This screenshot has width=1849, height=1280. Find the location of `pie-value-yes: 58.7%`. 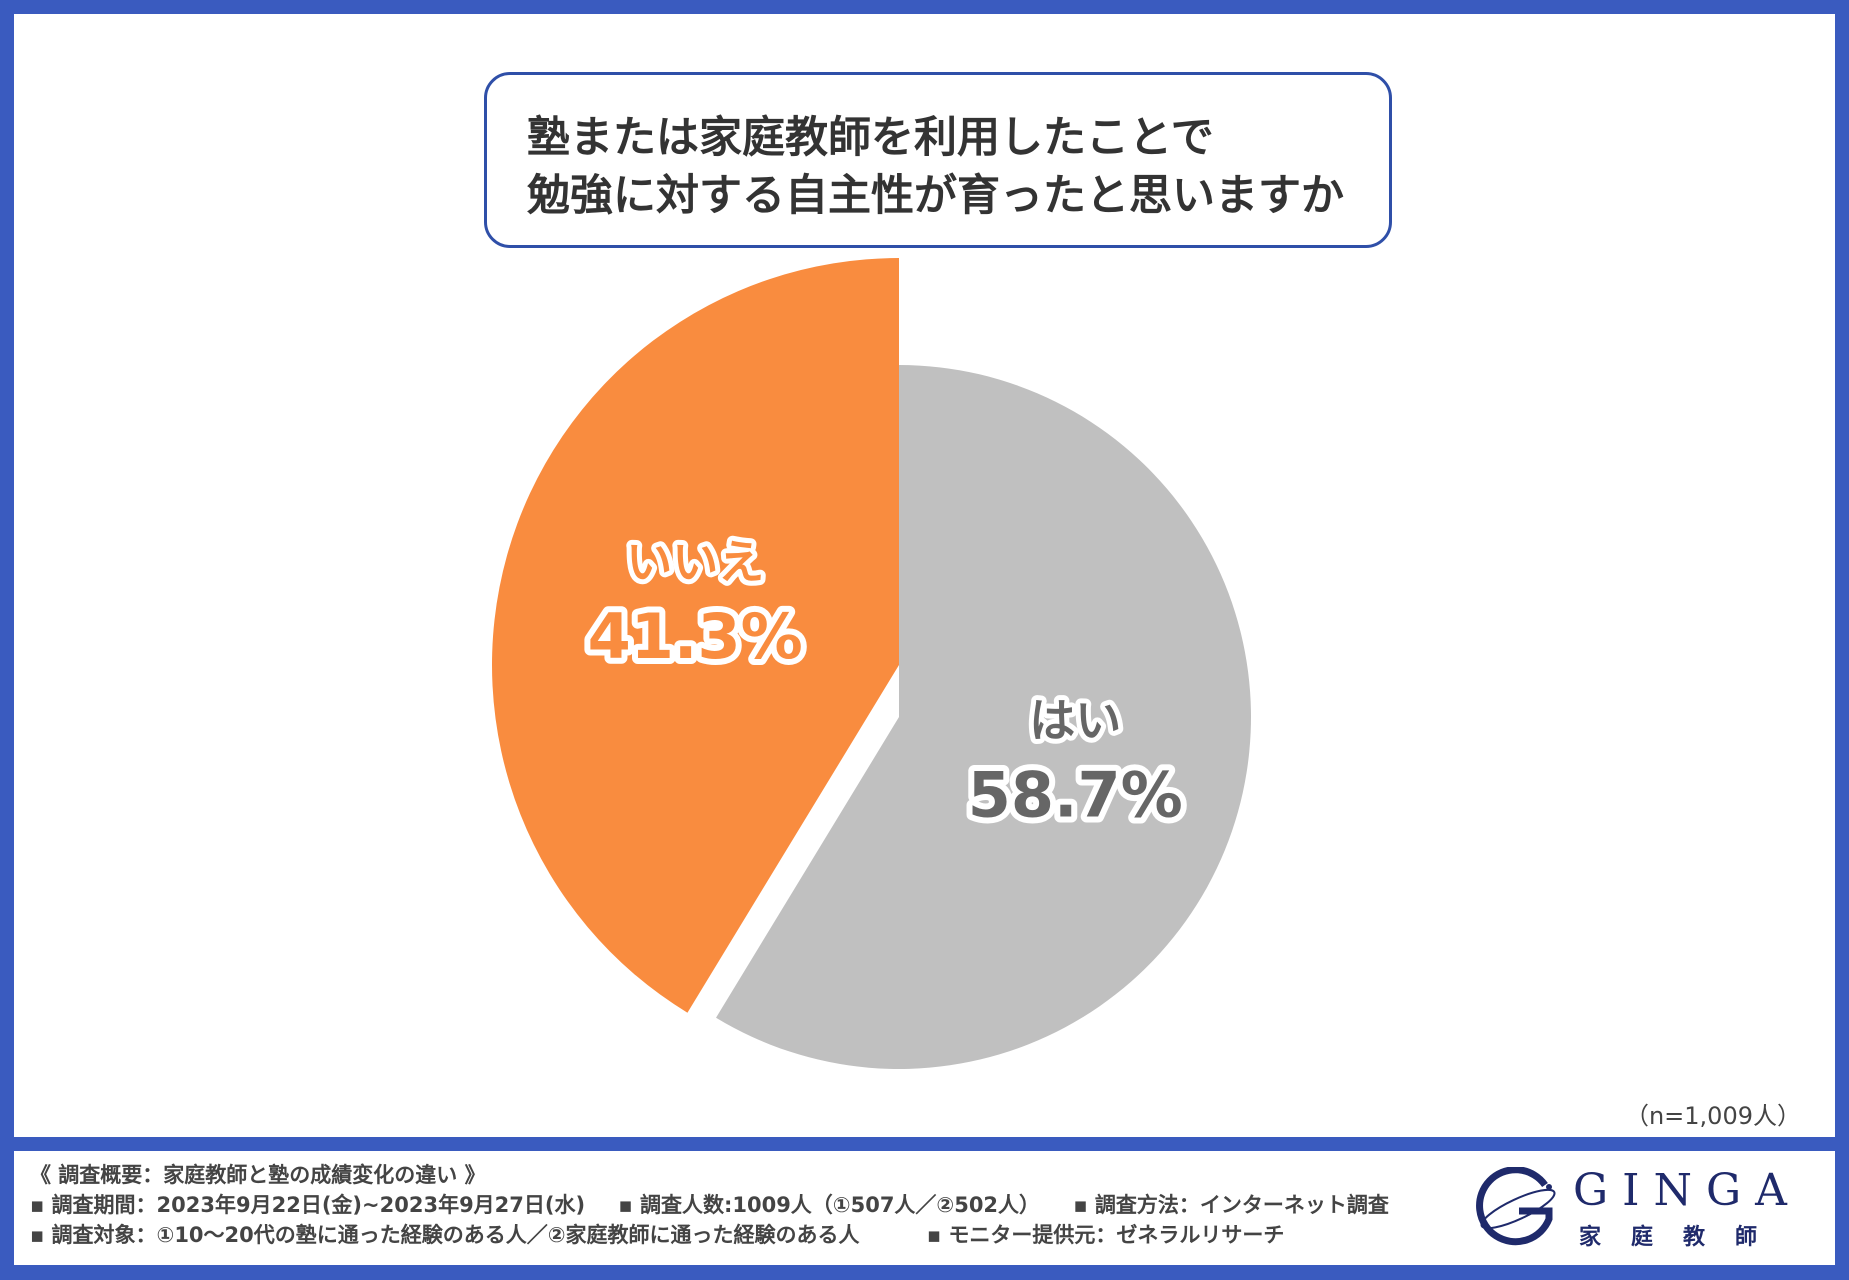

pie-value-yes: 58.7% is located at coordinates (1075, 794).